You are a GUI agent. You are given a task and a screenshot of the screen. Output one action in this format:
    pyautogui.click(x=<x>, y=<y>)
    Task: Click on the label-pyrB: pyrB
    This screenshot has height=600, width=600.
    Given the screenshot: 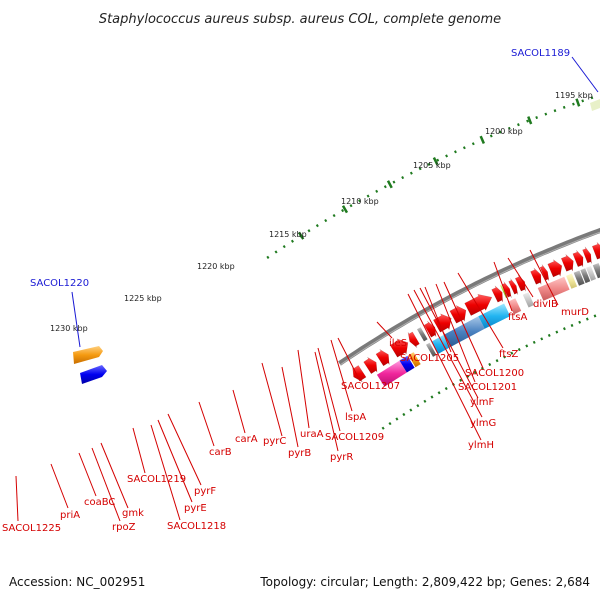 What is the action you would take?
    pyautogui.click(x=299, y=453)
    